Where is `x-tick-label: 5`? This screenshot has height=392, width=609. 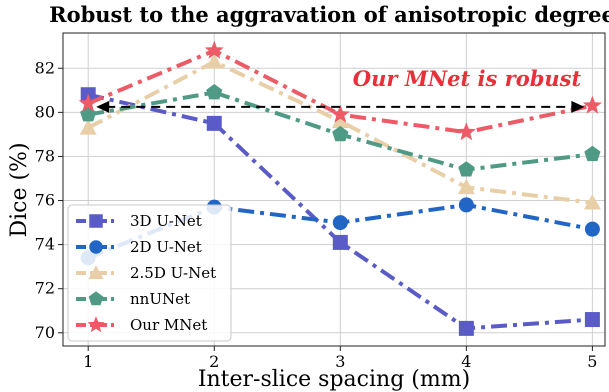
x-tick-label: 5 is located at coordinates (592, 361).